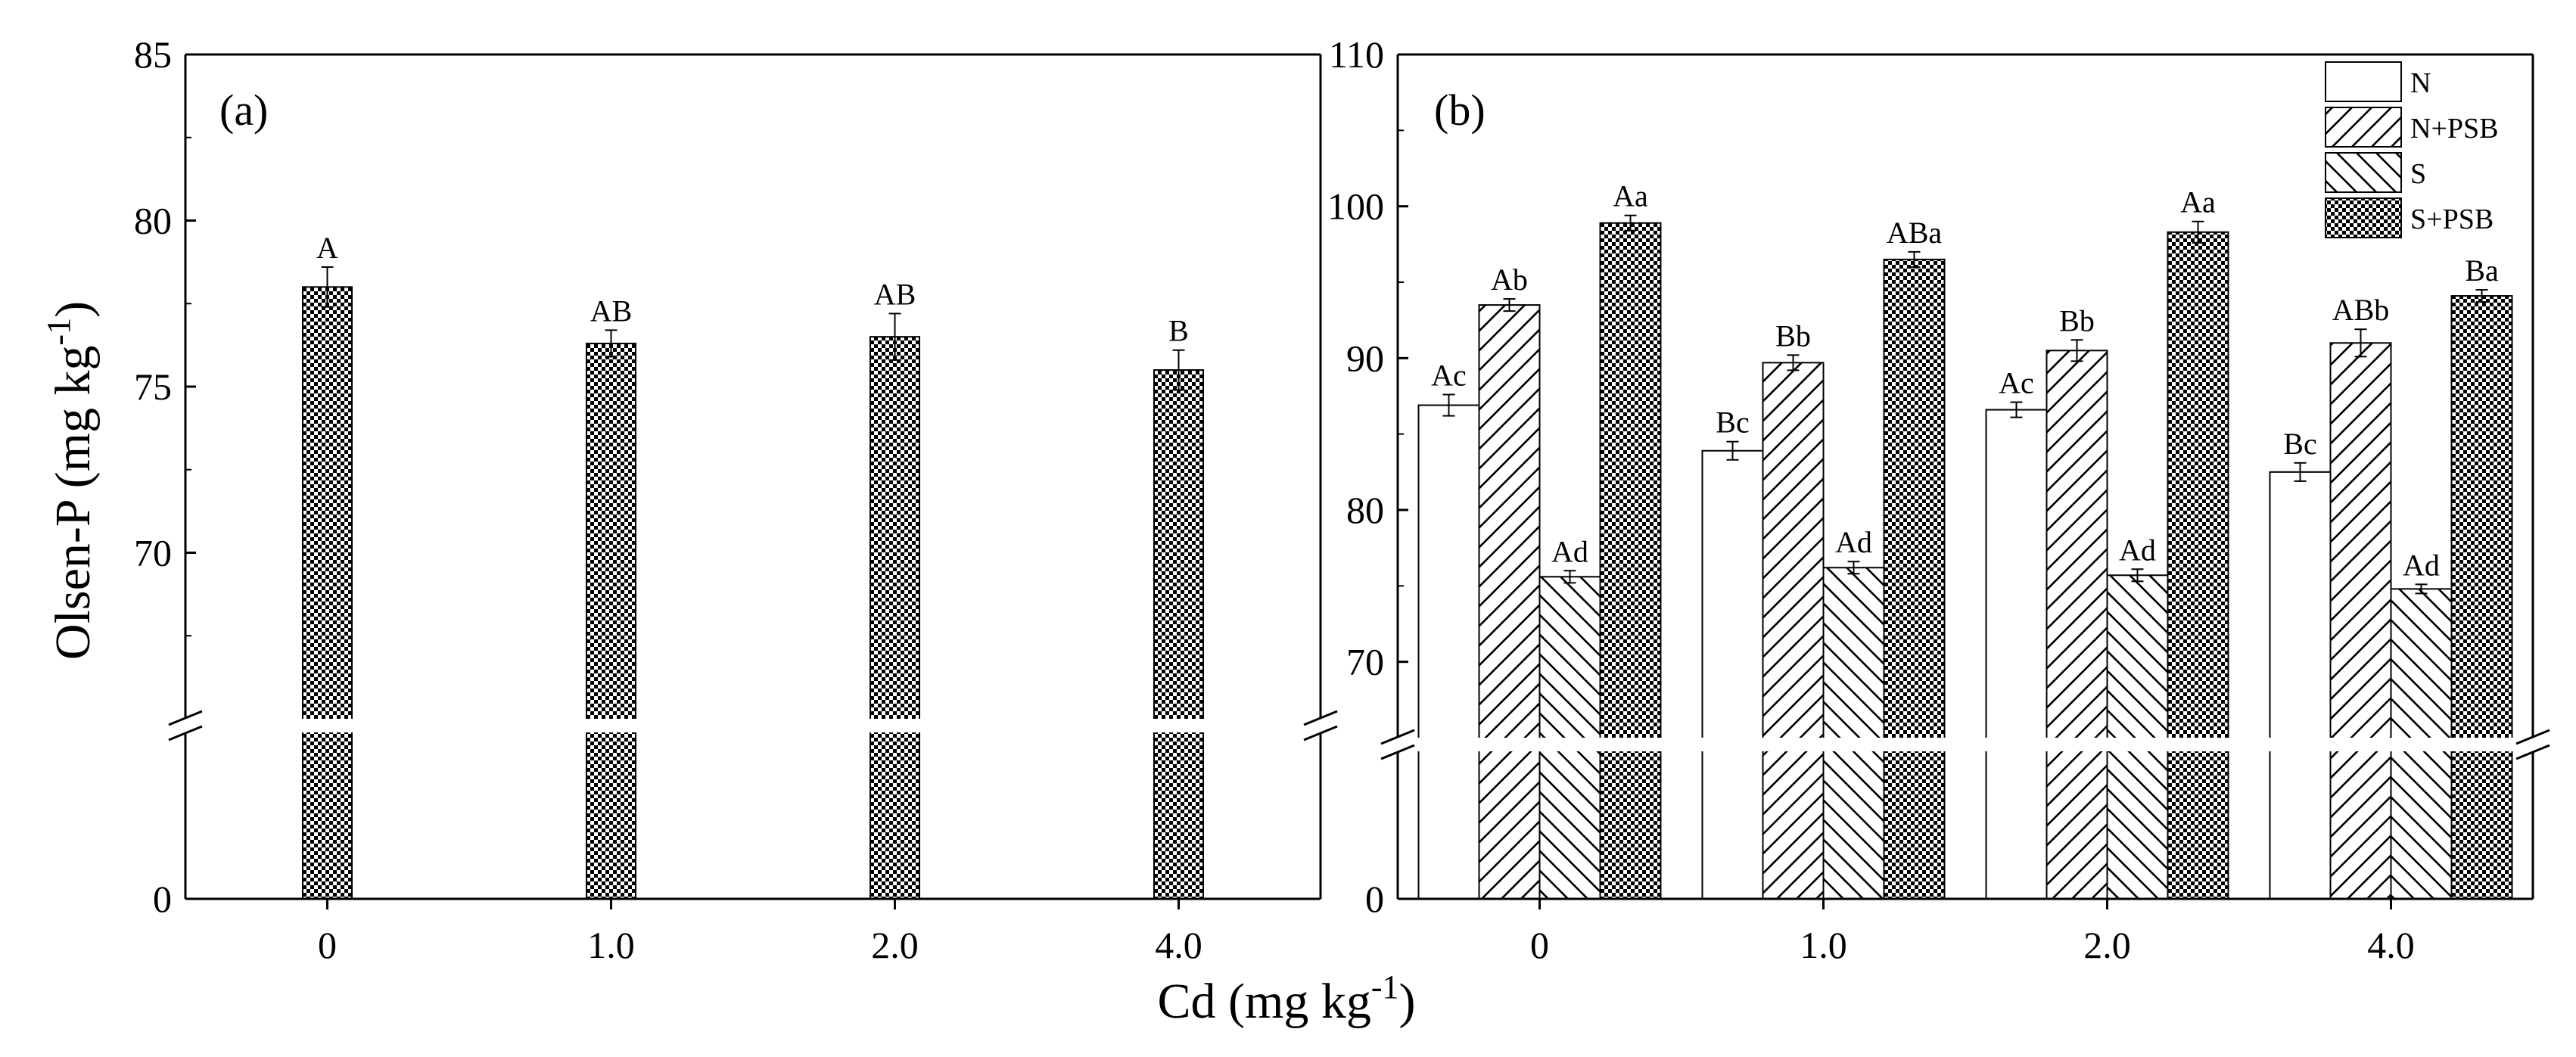  What do you see at coordinates (2420, 83) in the screenshot?
I see `legend-label: N` at bounding box center [2420, 83].